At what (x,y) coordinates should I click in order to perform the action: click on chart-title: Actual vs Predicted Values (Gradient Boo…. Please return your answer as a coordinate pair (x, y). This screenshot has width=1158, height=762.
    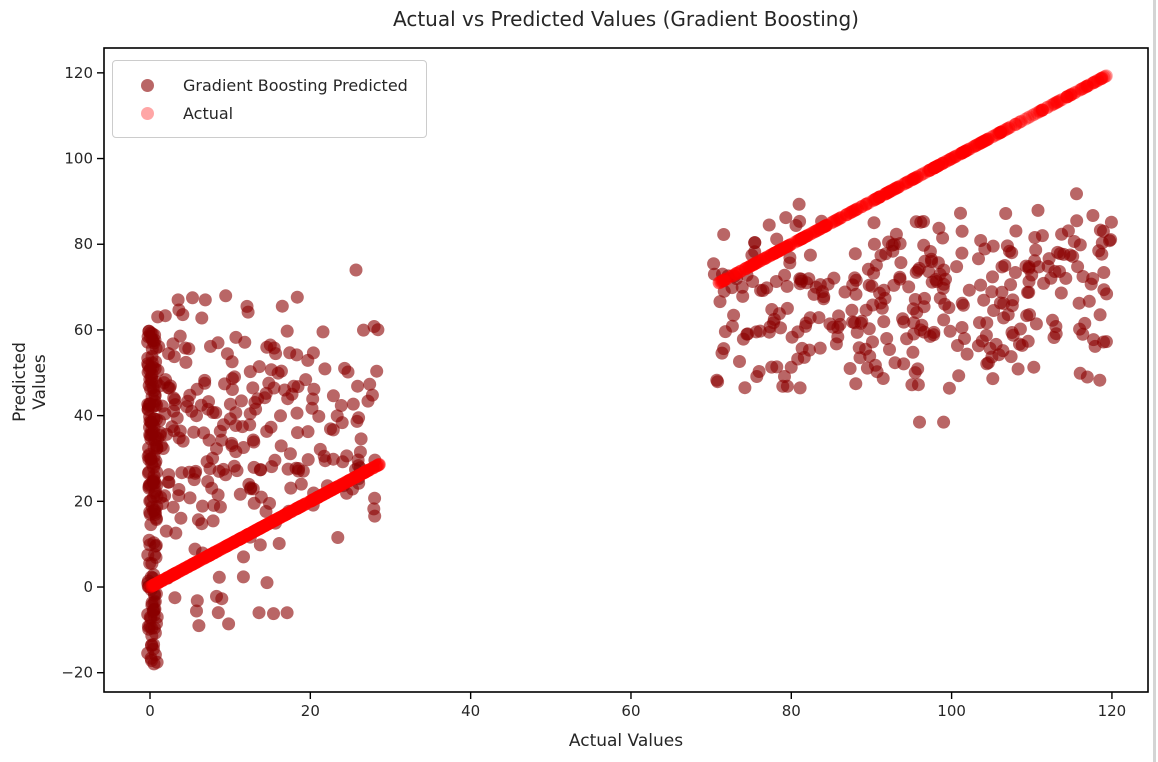
    Looking at the image, I should click on (626, 19).